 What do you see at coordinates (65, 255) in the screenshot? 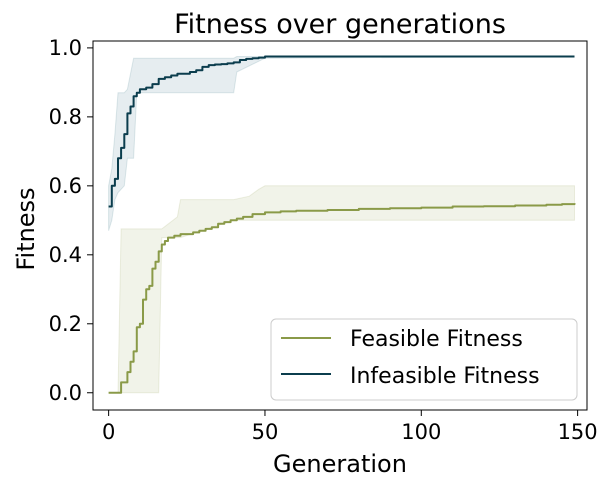
I see `y-tick-label: 0.4` at bounding box center [65, 255].